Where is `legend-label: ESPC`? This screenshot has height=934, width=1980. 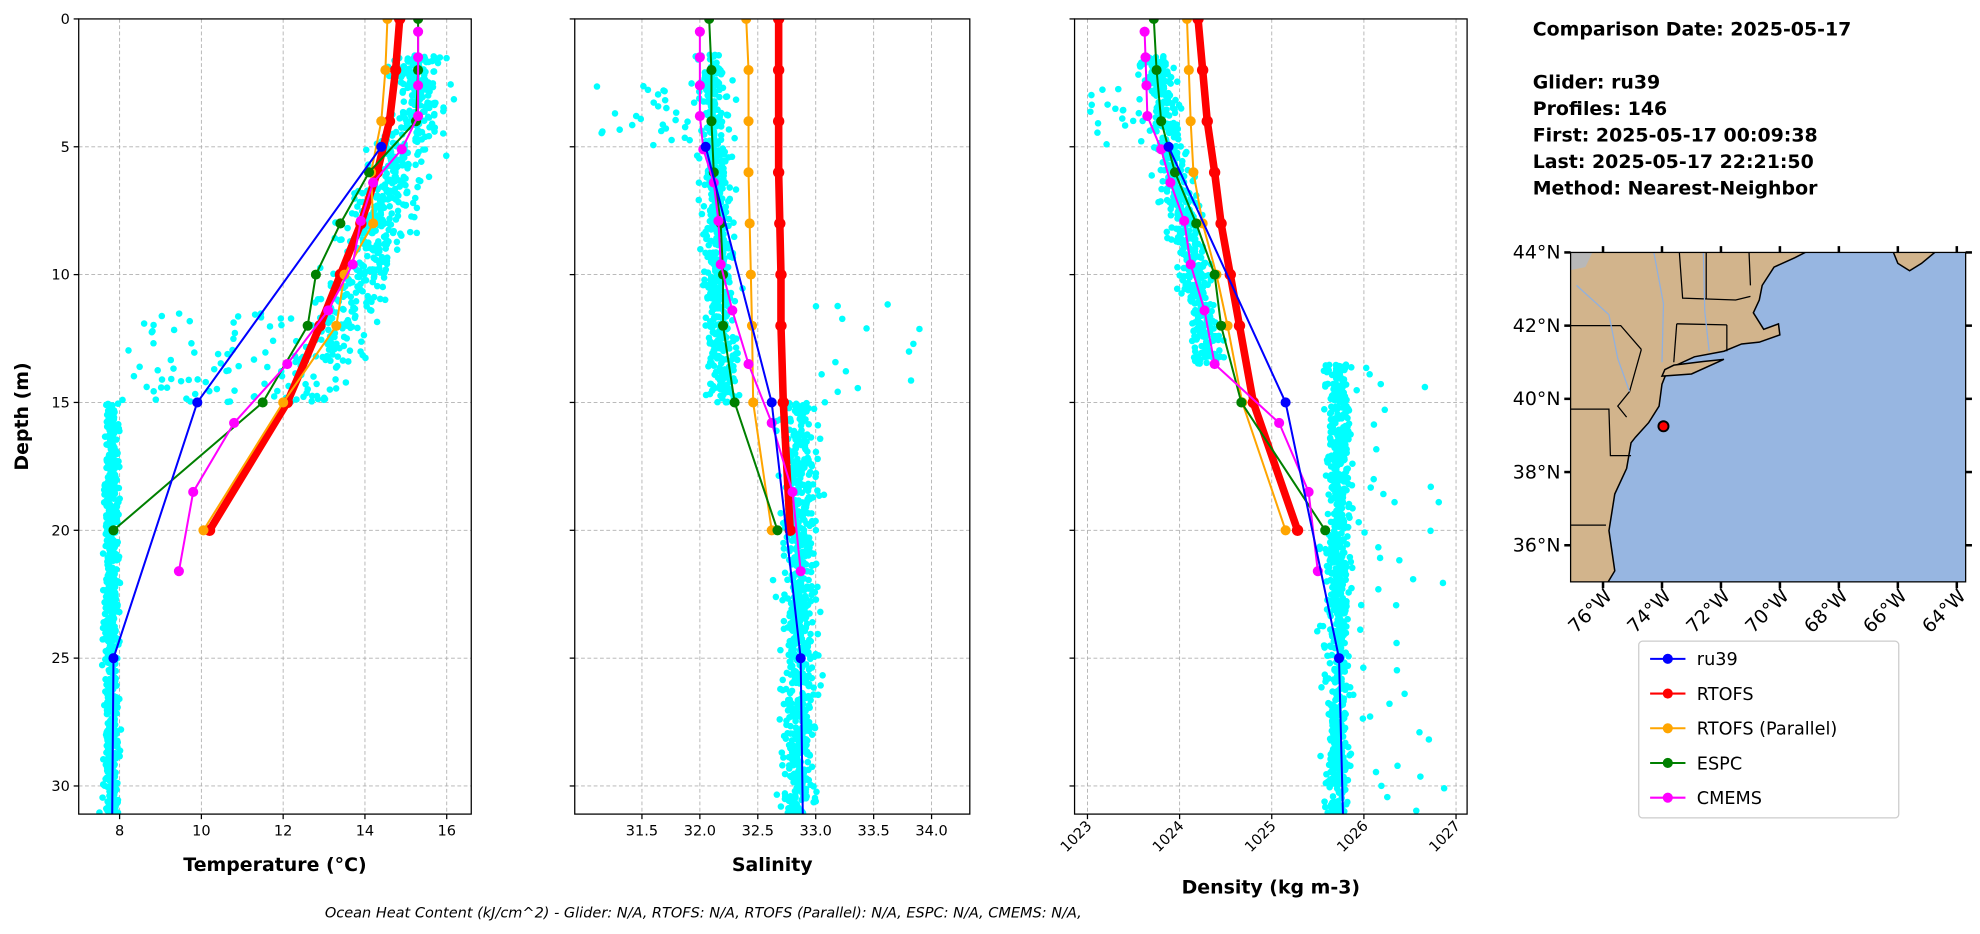 legend-label: ESPC is located at coordinates (1719, 764).